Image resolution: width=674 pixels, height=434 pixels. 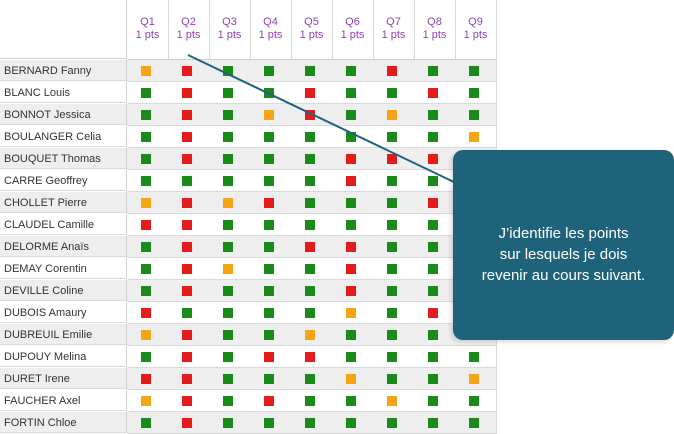 I want to click on callout-line-2: sur lesquels je dois, so click(x=563, y=254).